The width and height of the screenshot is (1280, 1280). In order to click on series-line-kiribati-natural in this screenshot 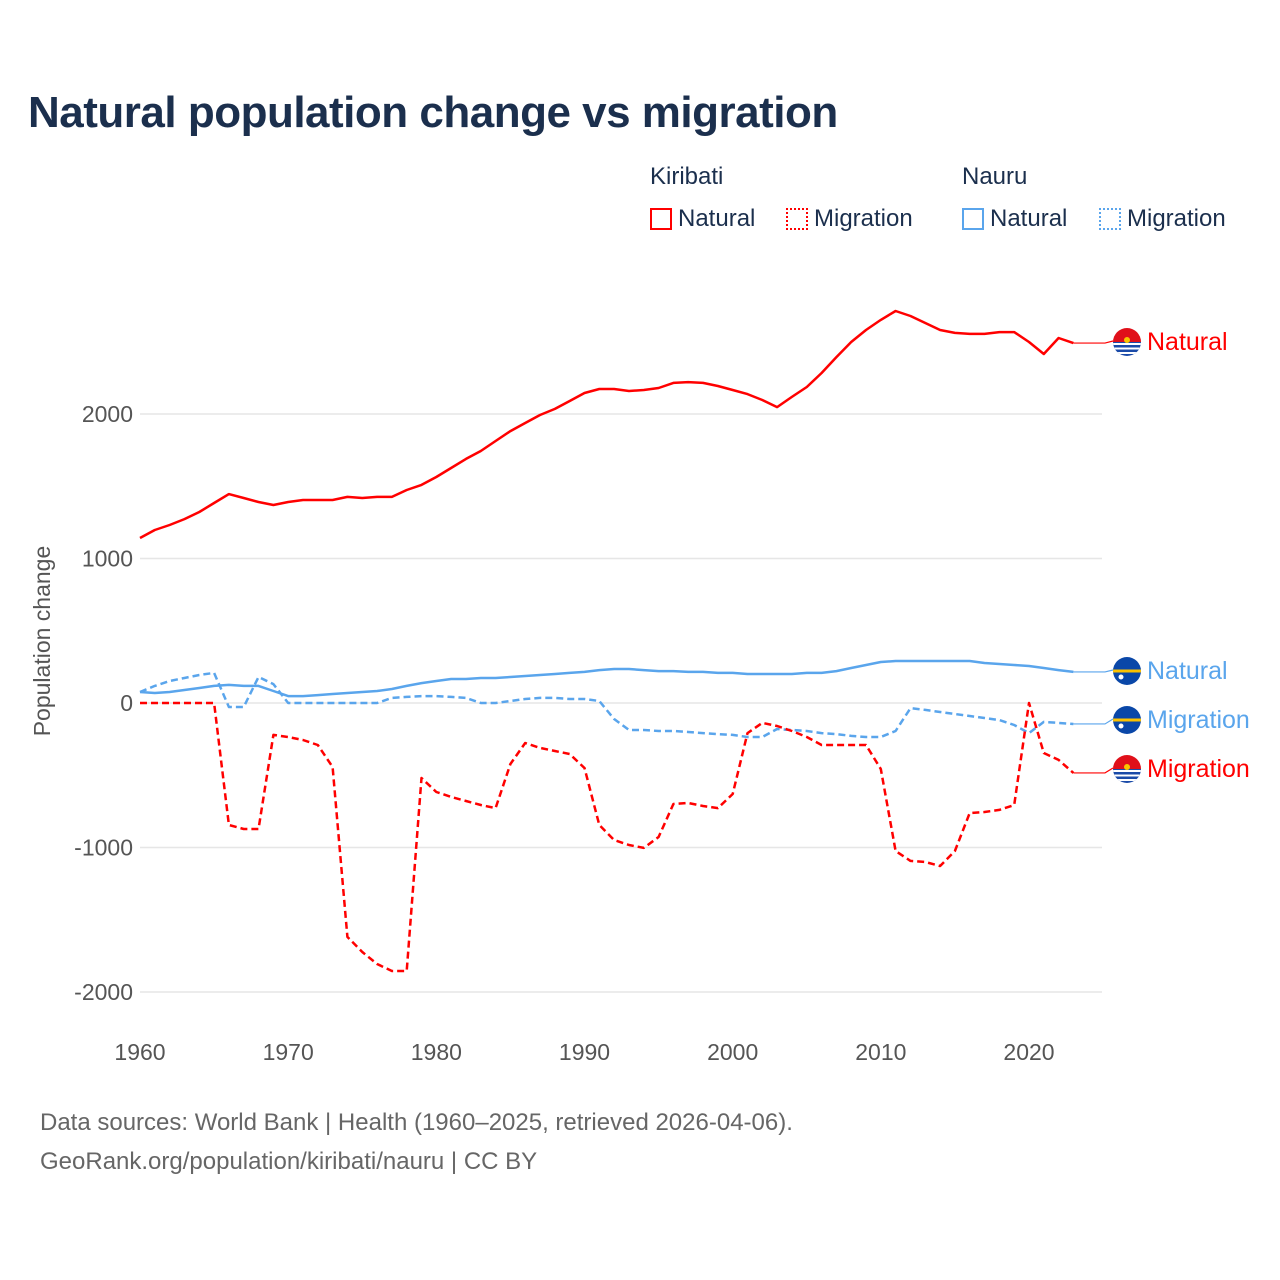, I will do `click(606, 424)`.